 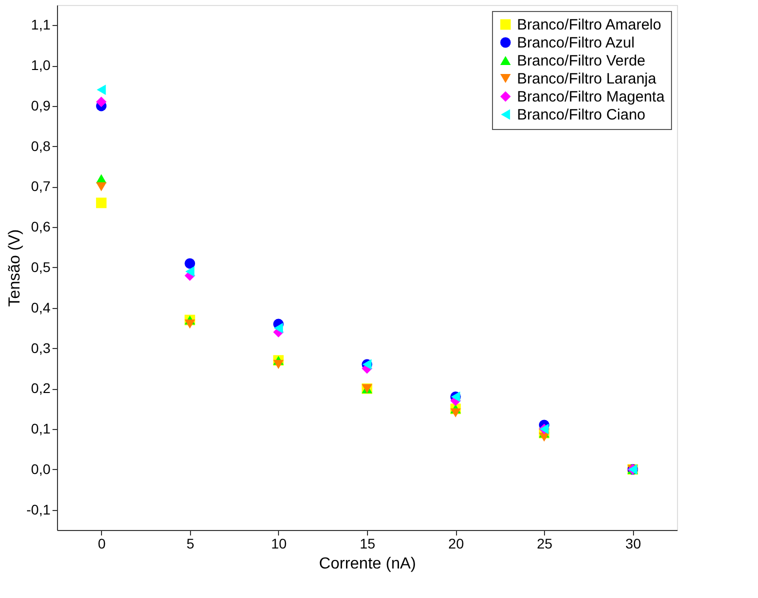 What do you see at coordinates (41, 24) in the screenshot?
I see `y-tick-label: 1,1` at bounding box center [41, 24].